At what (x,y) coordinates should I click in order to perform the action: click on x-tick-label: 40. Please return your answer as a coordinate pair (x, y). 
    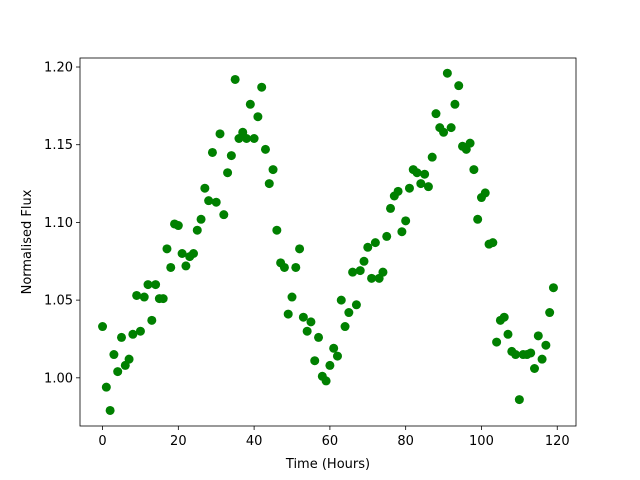
    Looking at the image, I should click on (254, 441).